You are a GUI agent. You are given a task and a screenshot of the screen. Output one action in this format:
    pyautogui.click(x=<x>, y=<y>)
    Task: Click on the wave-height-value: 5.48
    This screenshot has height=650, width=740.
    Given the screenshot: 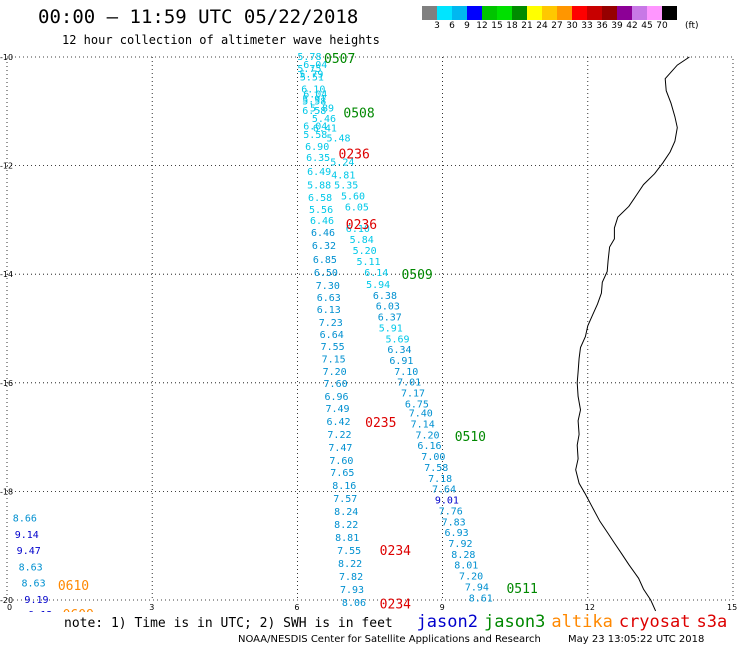 What is the action you would take?
    pyautogui.click(x=338, y=138)
    